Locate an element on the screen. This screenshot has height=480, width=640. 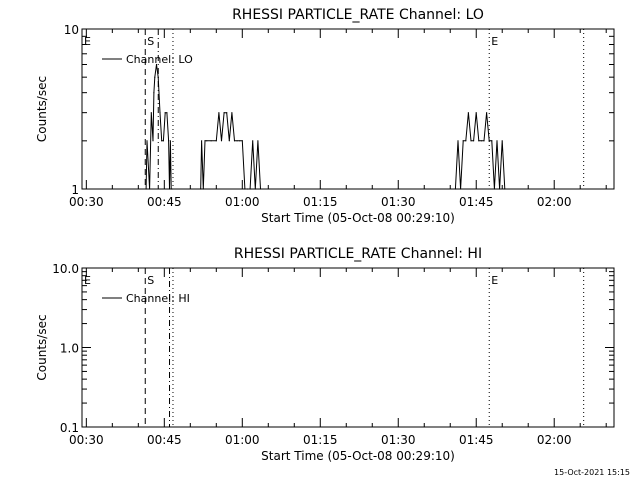
footer-timestamp: 15-Oct-2021 15:15 is located at coordinates (592, 472).